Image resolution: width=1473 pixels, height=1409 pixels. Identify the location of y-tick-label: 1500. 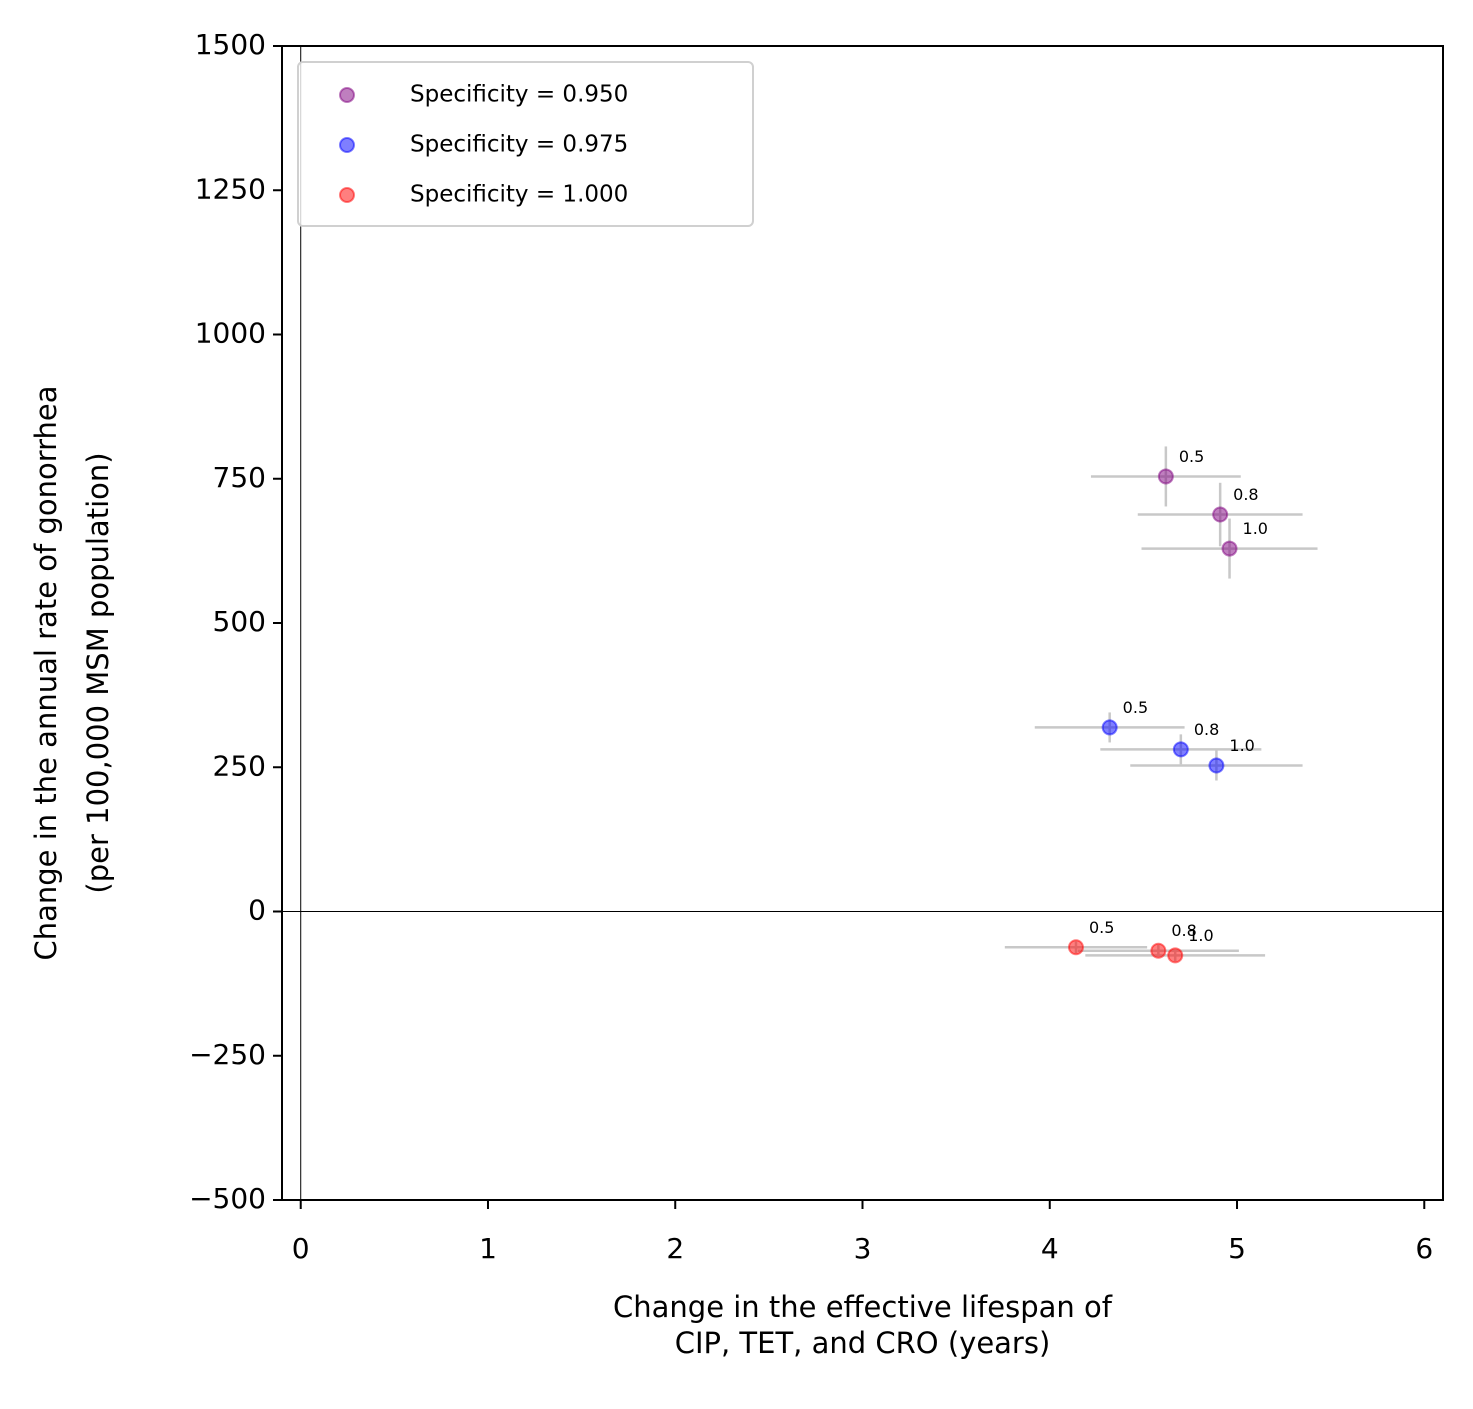
(230, 44).